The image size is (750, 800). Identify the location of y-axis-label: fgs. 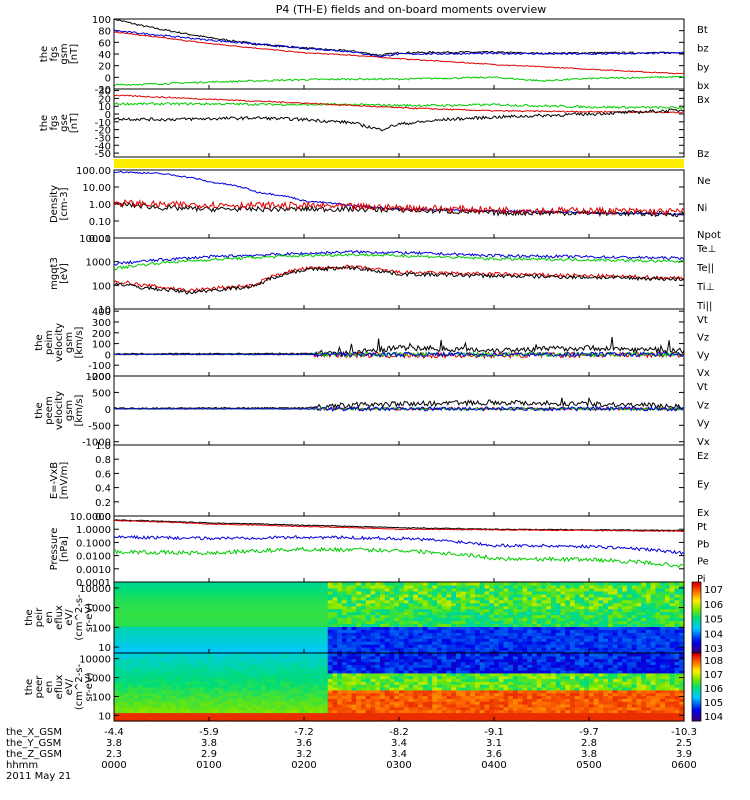
(54, 122).